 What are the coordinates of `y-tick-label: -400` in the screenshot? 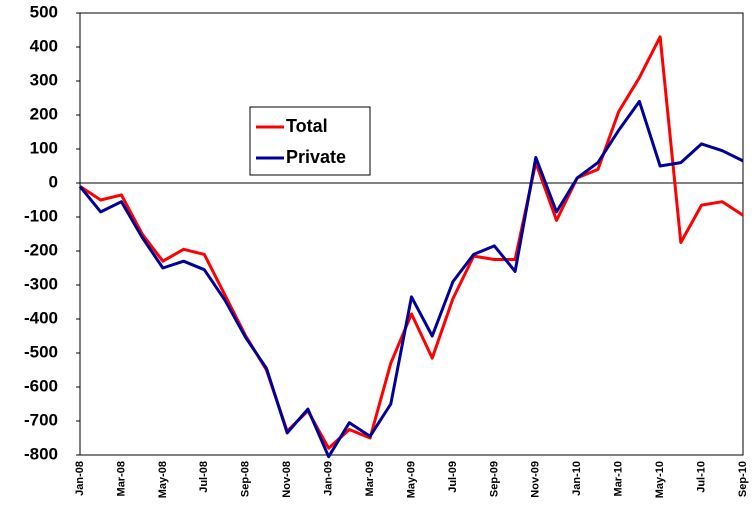 It's located at (41, 317).